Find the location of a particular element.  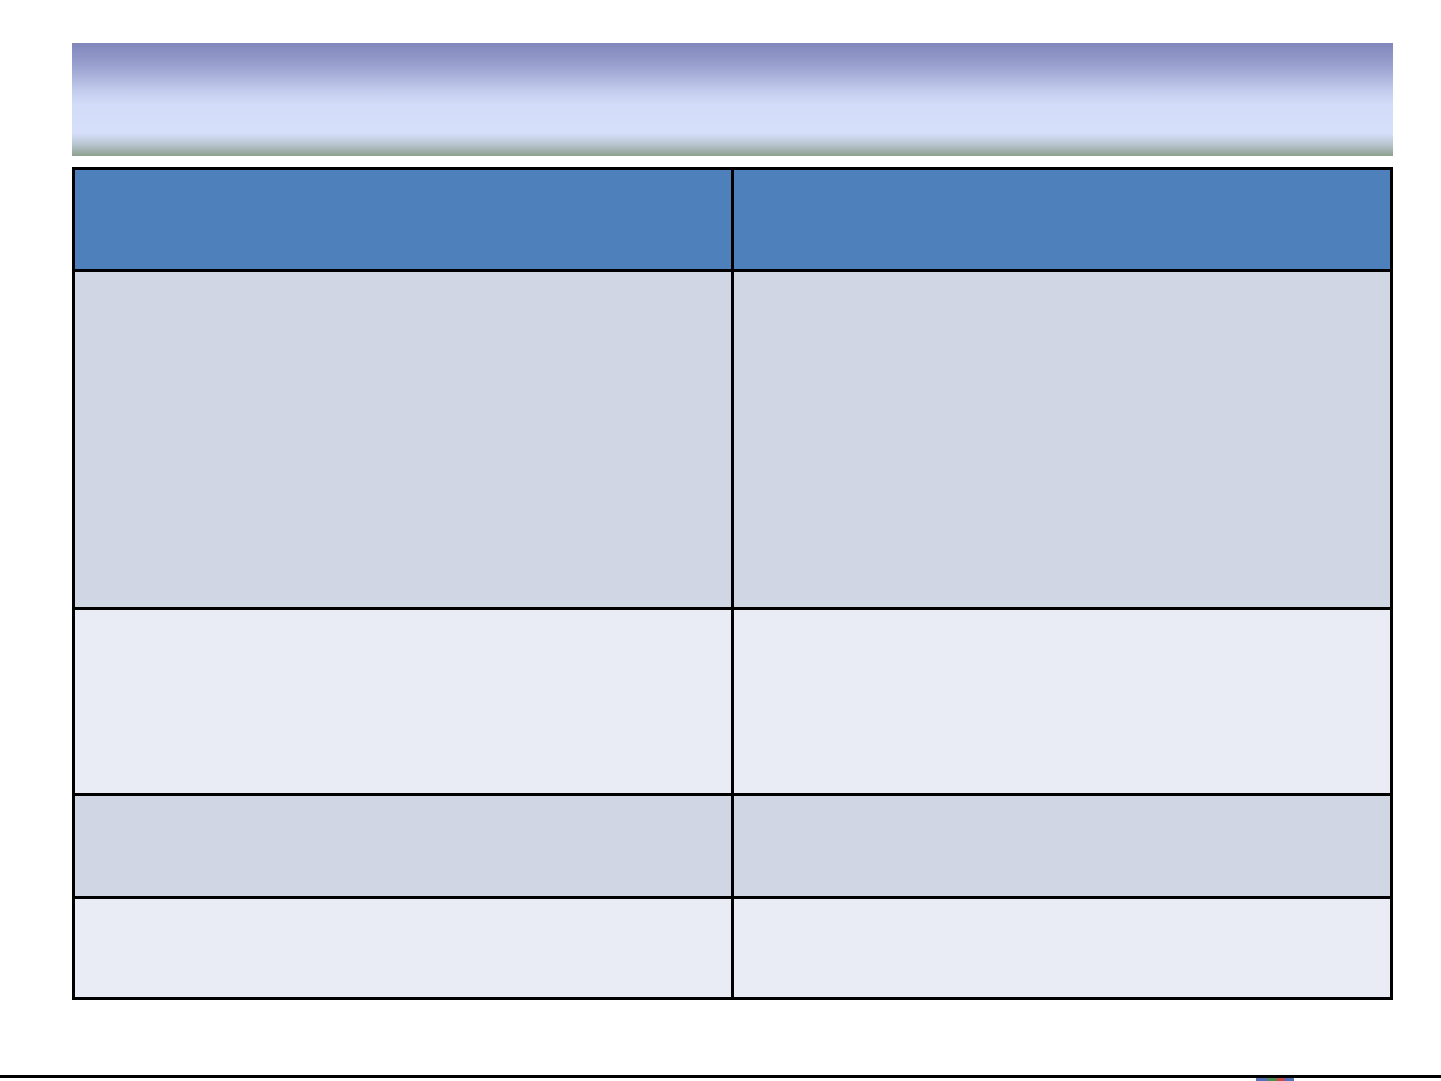

title-banner is located at coordinates (732, 99).